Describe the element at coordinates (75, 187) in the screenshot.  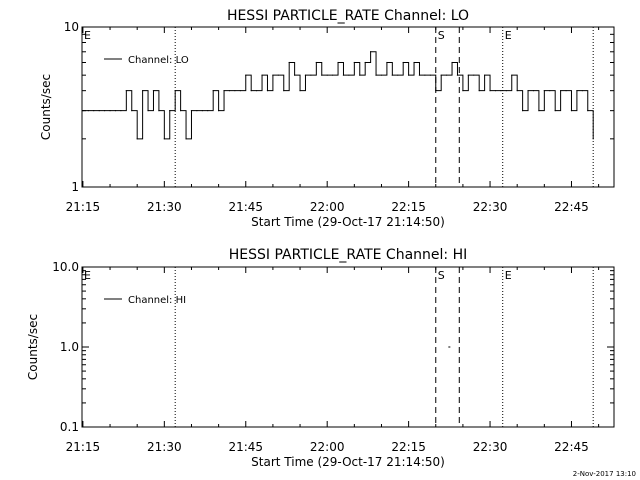
I see `y-tick-label: 1` at that location.